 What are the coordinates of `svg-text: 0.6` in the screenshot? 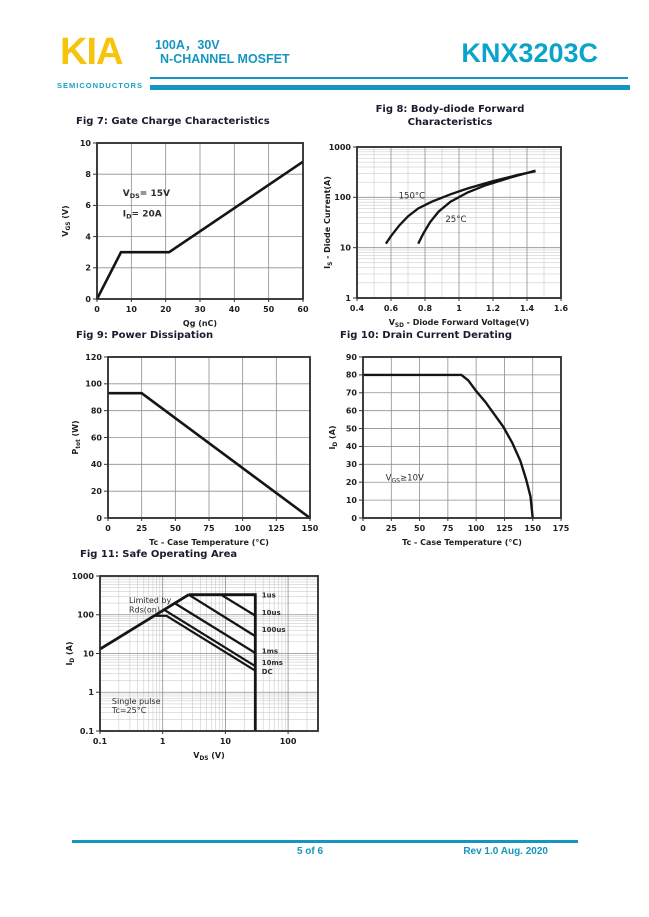 It's located at (391, 308).